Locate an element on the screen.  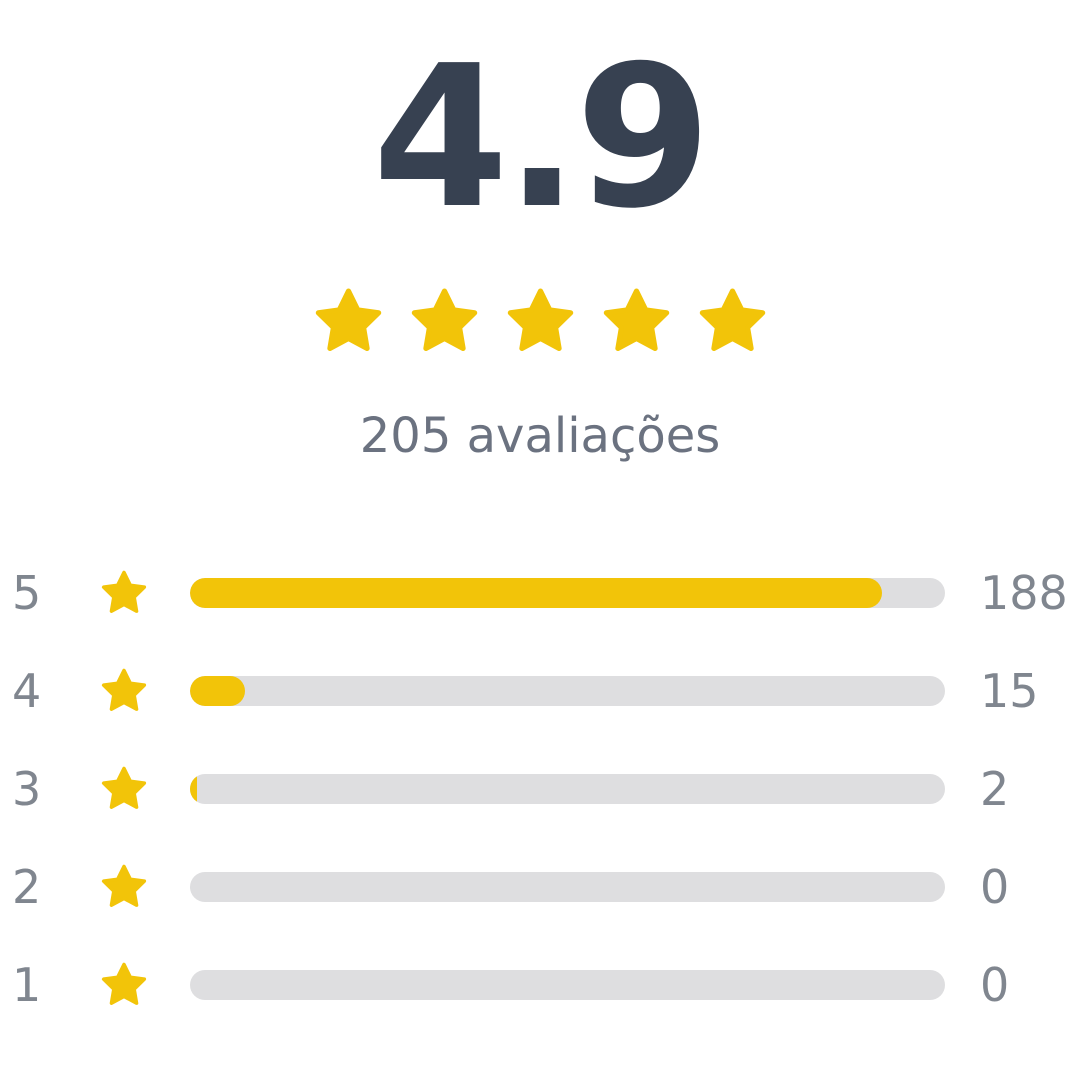
star-level-label: 5 is located at coordinates (27, 593).